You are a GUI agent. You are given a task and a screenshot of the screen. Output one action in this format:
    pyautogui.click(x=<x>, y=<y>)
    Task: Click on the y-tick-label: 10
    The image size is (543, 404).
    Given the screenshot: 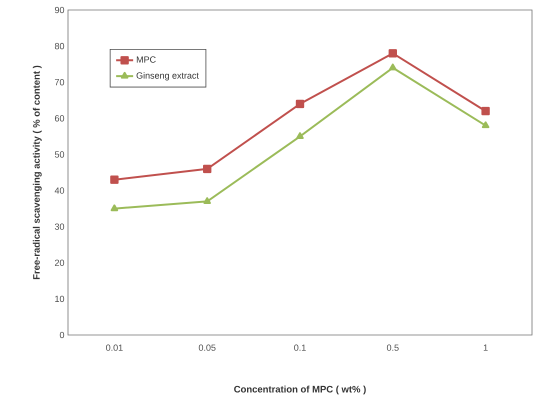 What is the action you would take?
    pyautogui.click(x=59, y=299)
    